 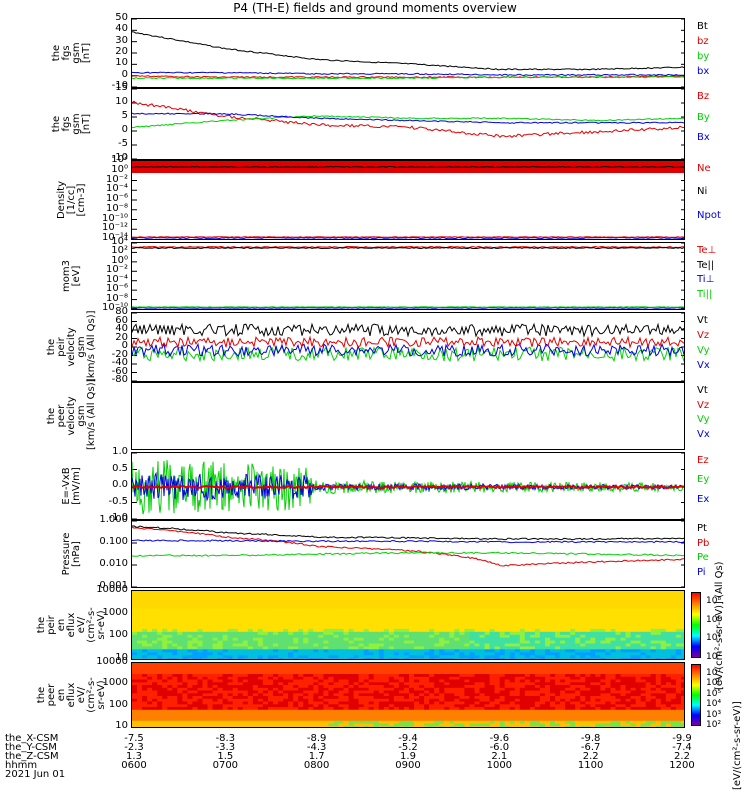 What do you see at coordinates (408, 546) in the screenshot?
I see `series-Pb` at bounding box center [408, 546].